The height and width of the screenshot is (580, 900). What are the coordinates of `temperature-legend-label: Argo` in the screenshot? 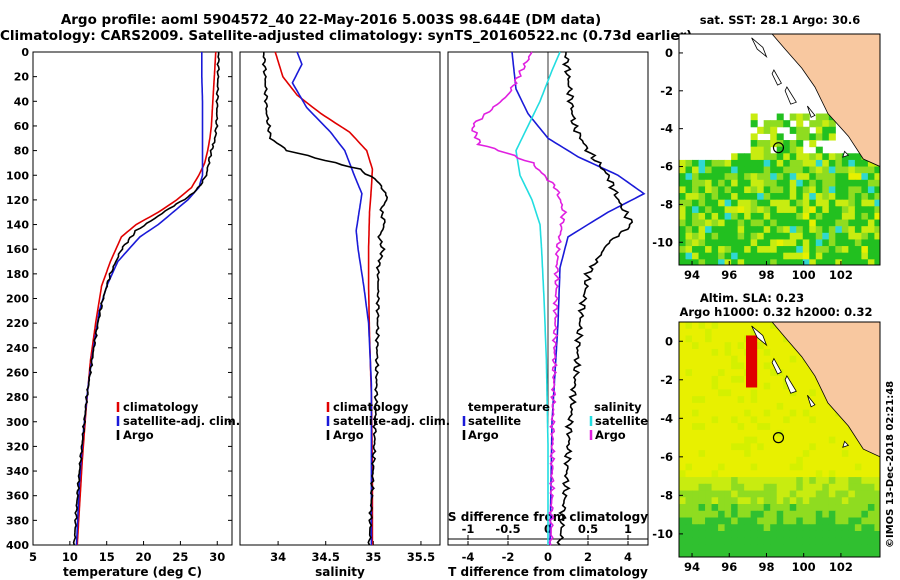 It's located at (138, 435).